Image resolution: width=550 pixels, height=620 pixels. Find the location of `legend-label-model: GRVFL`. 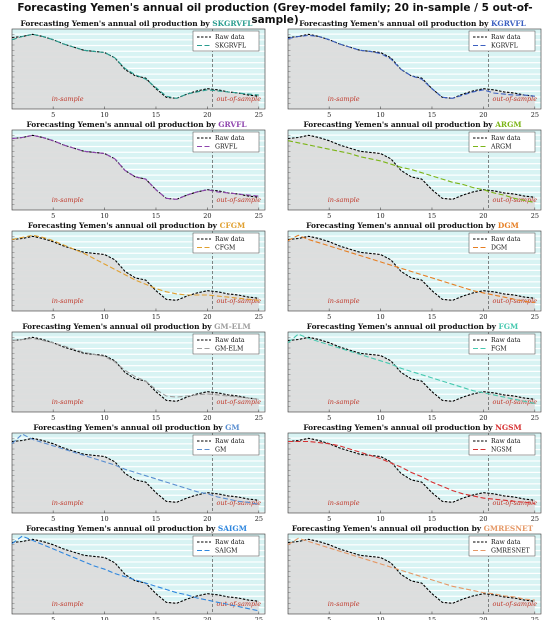

legend-label-model: GRVFL is located at coordinates (226, 147).